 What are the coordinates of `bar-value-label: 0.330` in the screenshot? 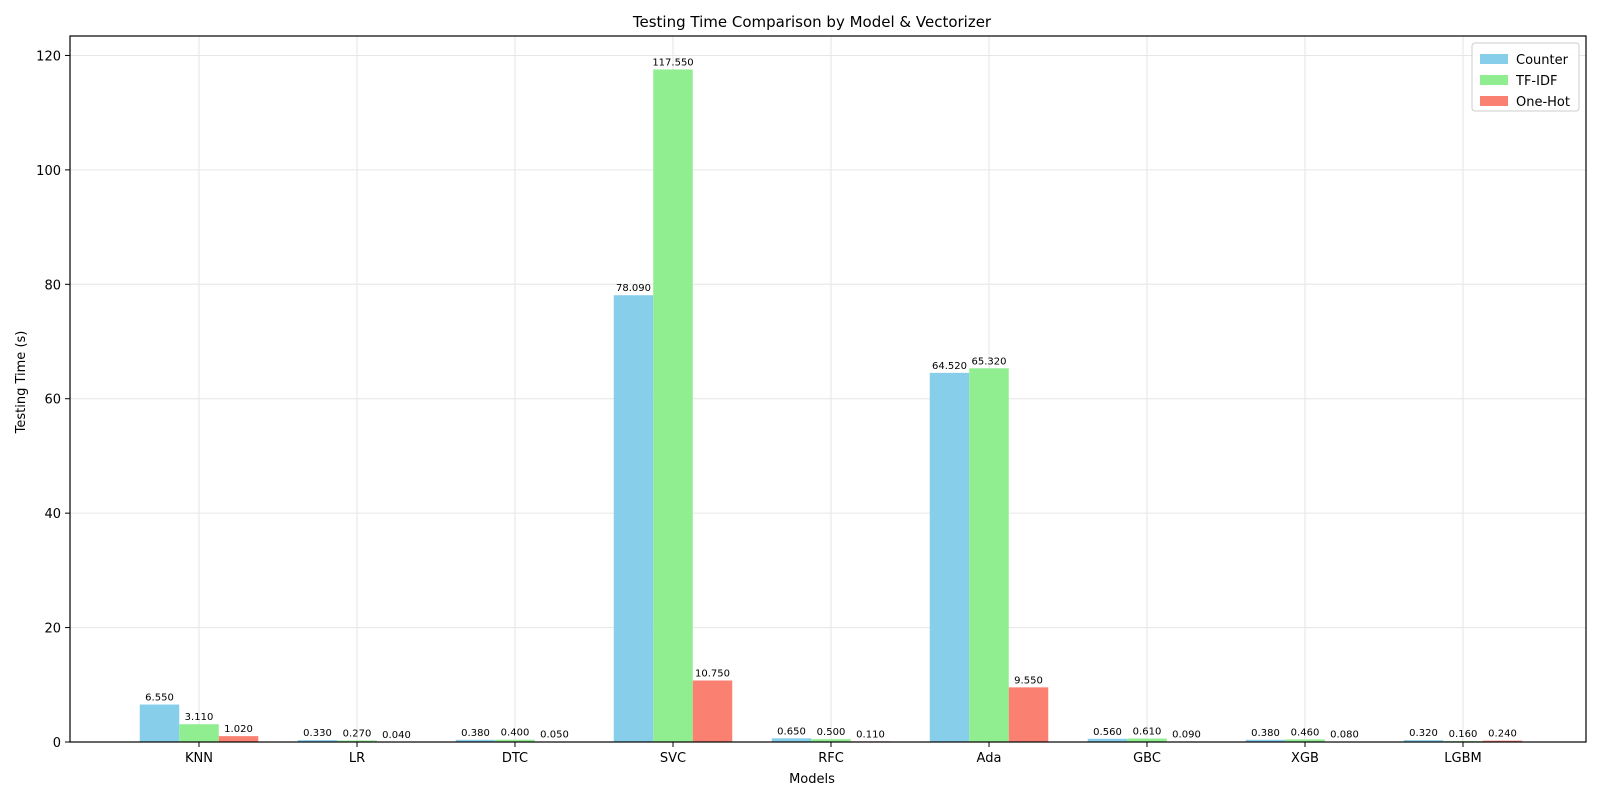 It's located at (317, 733).